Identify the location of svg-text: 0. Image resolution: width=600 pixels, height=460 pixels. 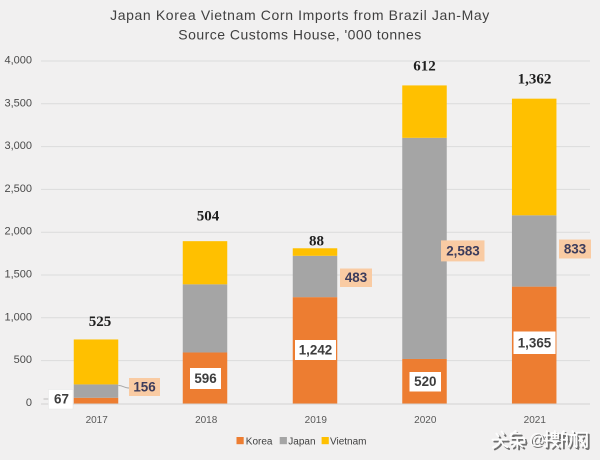
(29, 403).